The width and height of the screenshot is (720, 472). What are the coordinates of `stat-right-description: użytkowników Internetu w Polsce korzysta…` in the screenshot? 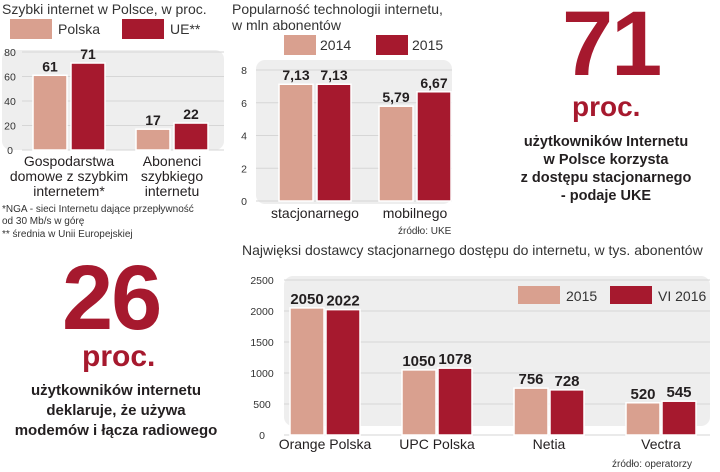 It's located at (606, 169).